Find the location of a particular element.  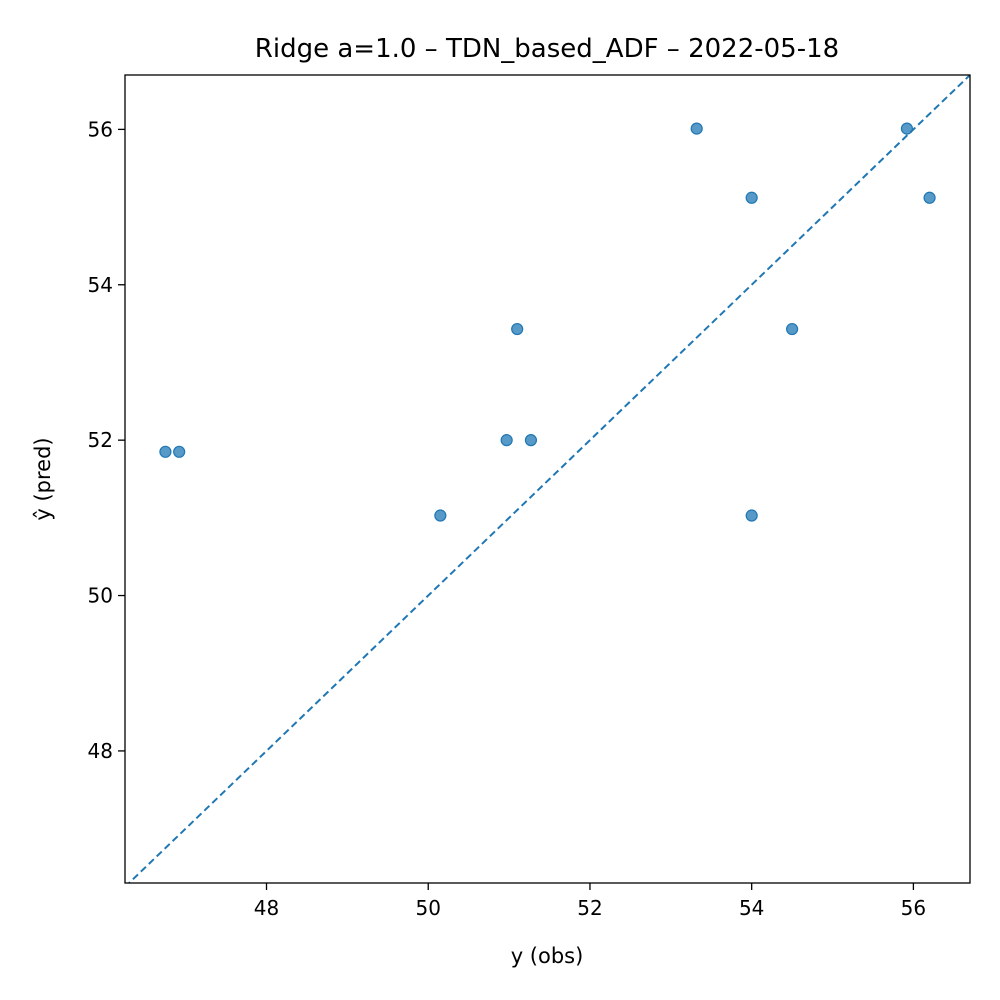

x-axis: 48 50 52 54 56 is located at coordinates (590, 901).